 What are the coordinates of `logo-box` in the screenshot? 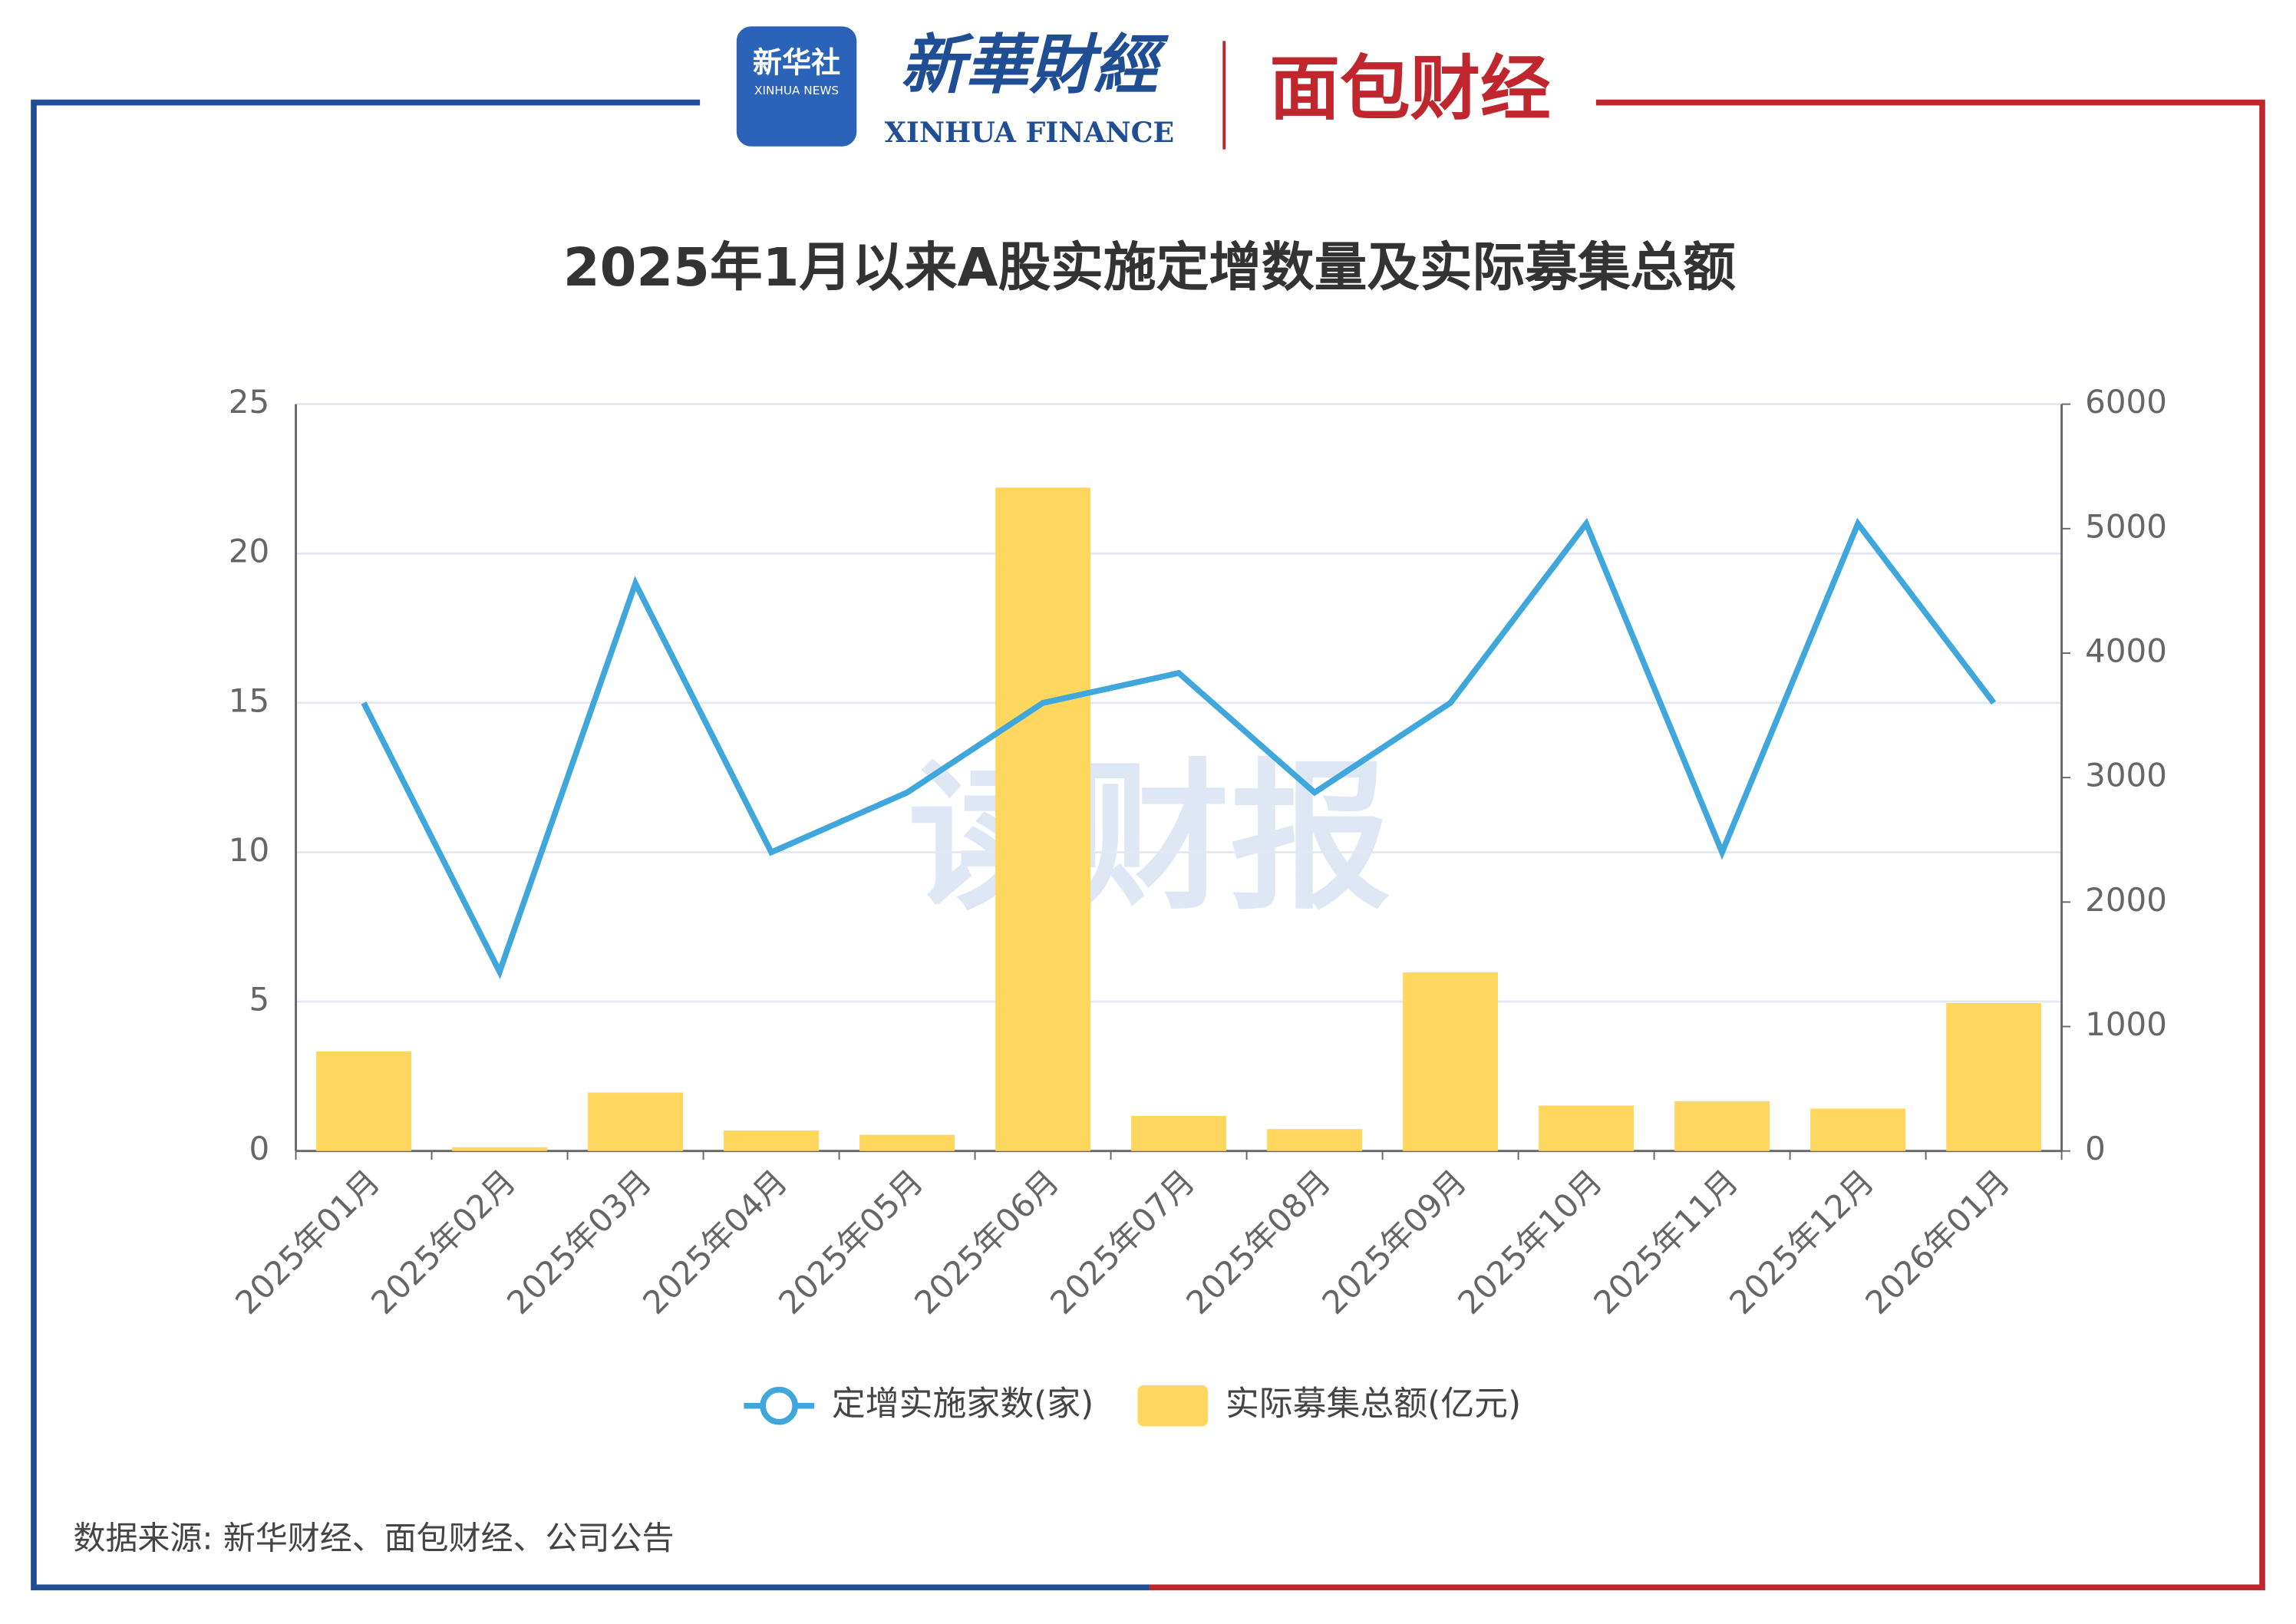 It's located at (796, 86).